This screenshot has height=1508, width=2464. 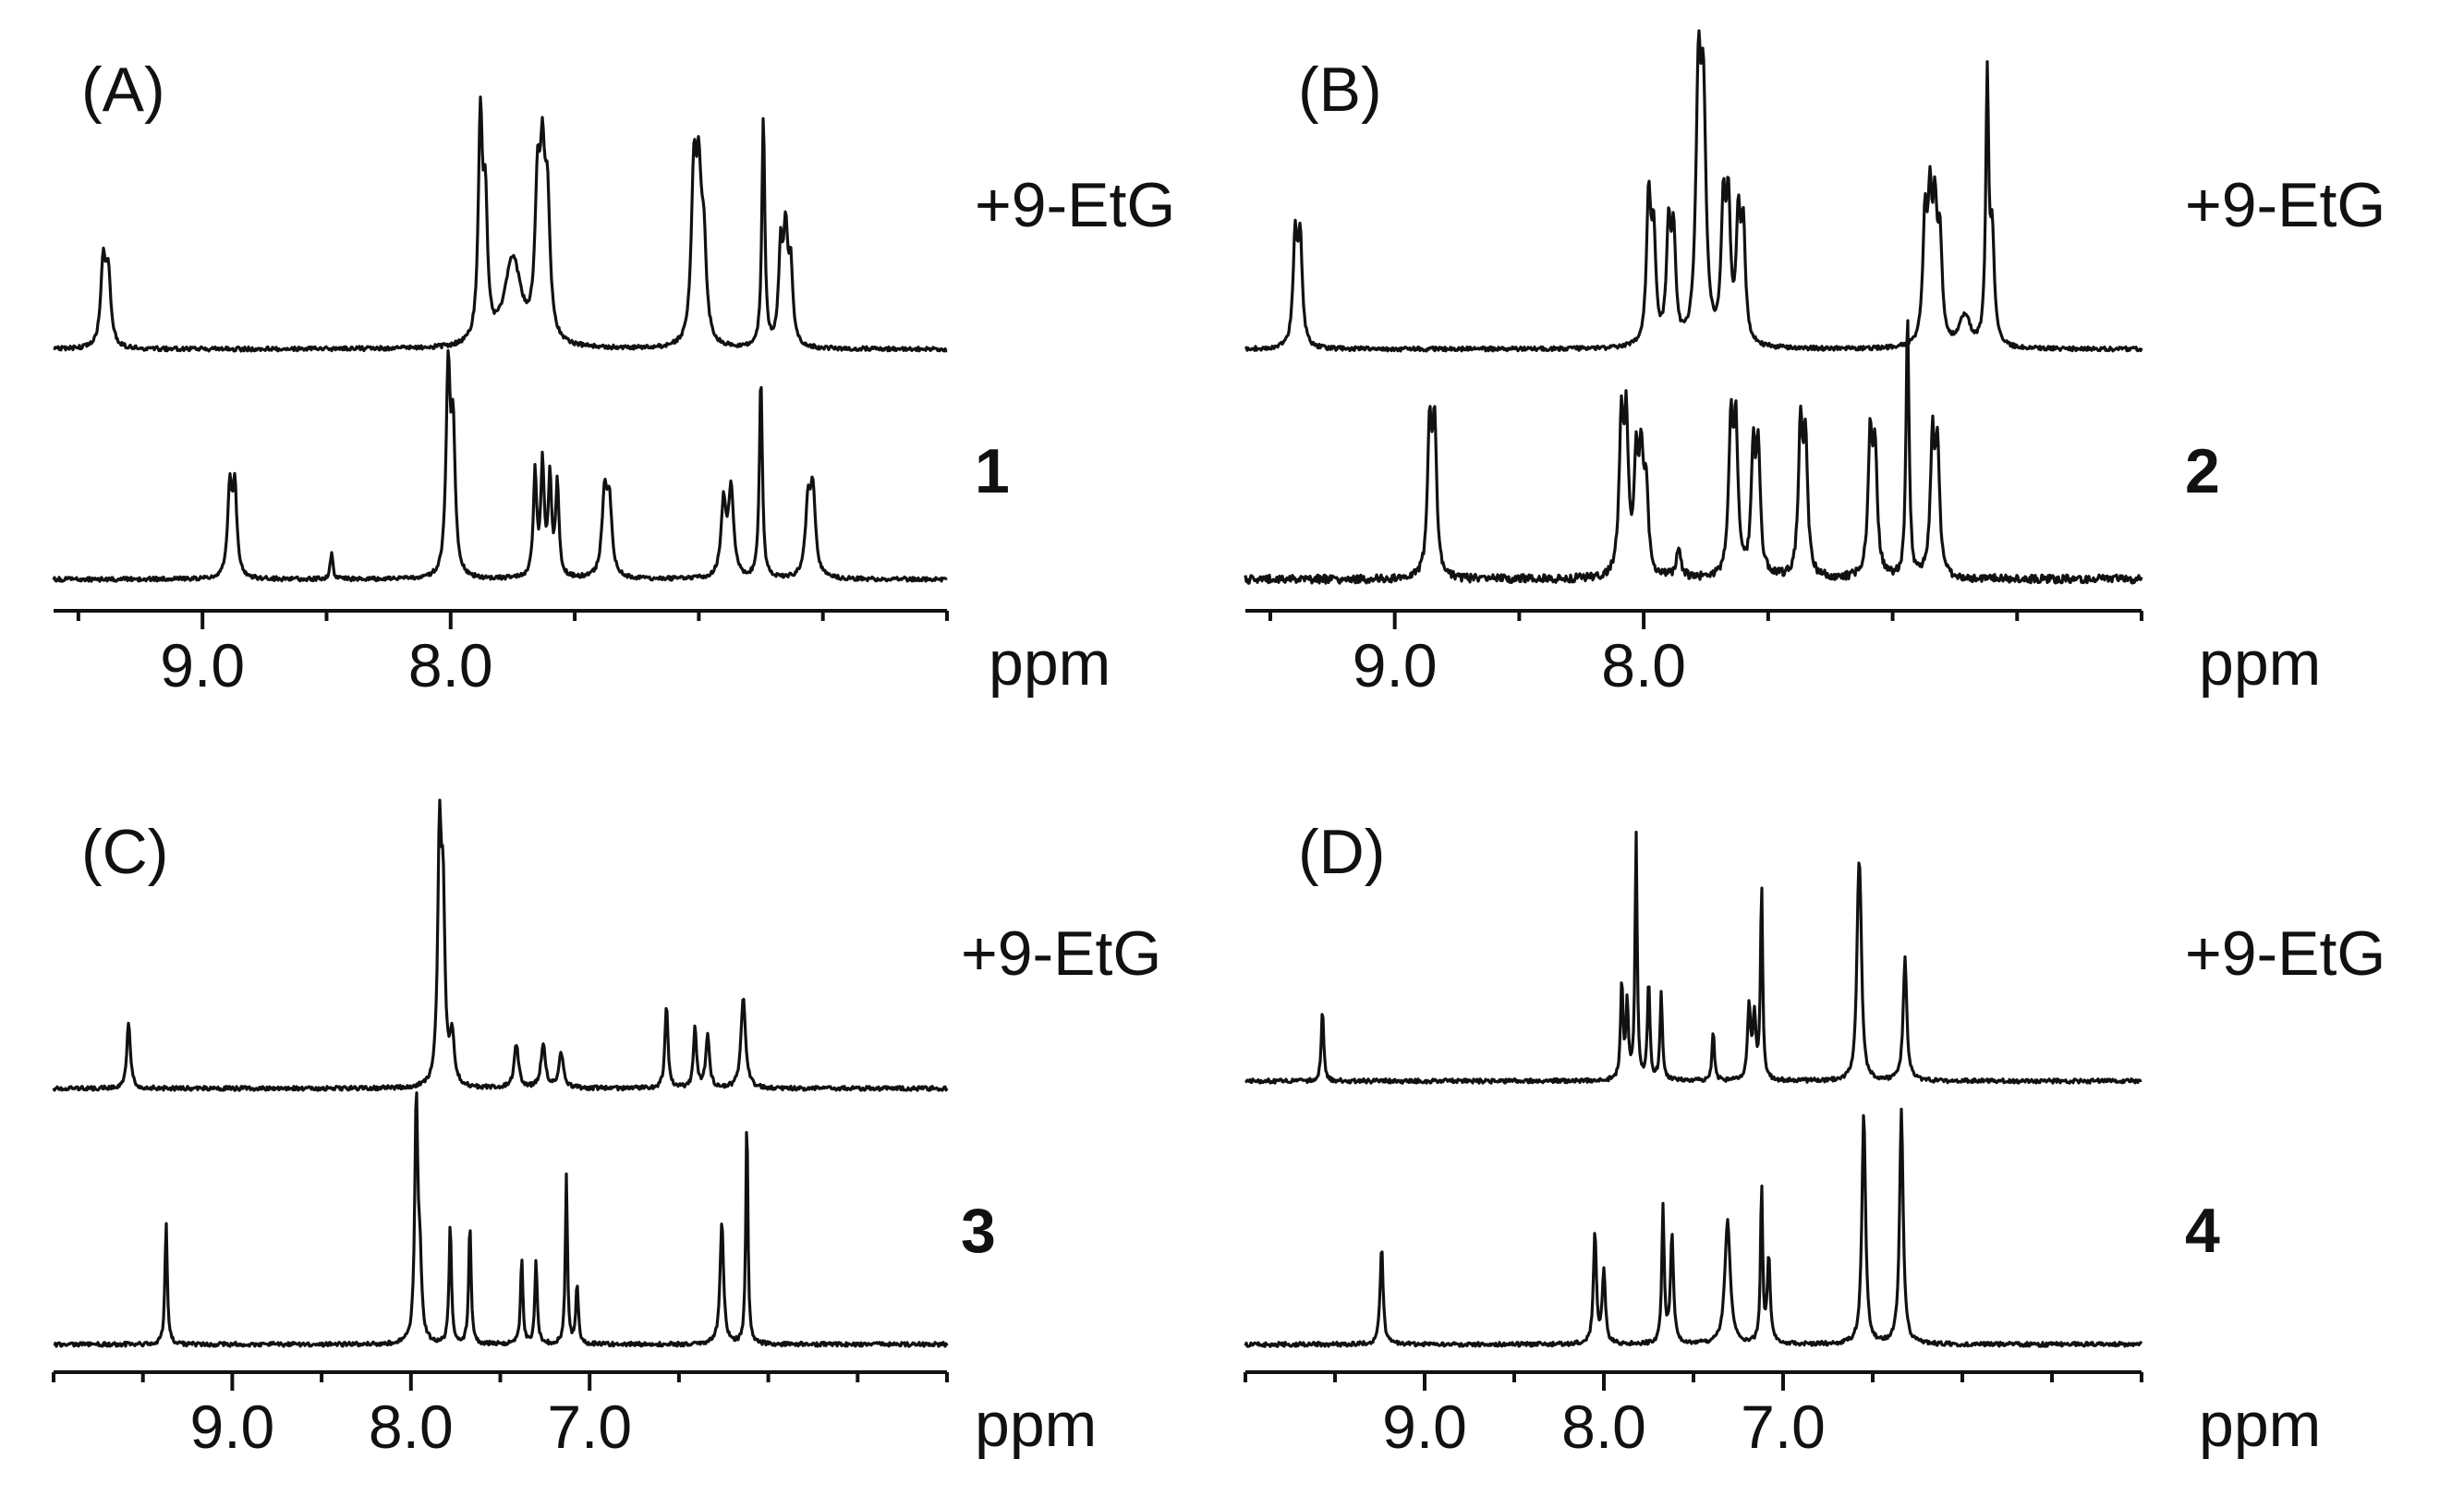 What do you see at coordinates (124, 852) in the screenshot?
I see `panel-label: (C)` at bounding box center [124, 852].